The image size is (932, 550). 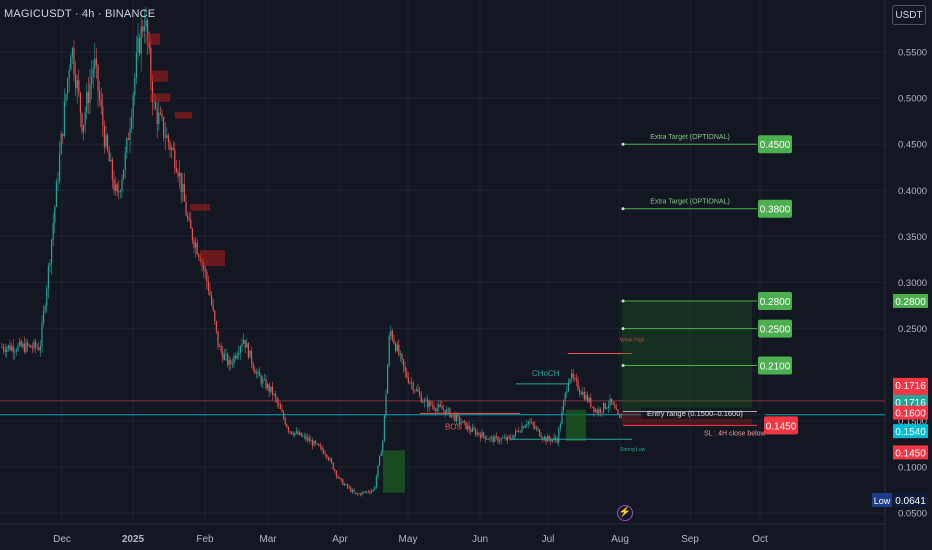 What do you see at coordinates (912, 329) in the screenshot?
I see `y-tick-label: 0.2500` at bounding box center [912, 329].